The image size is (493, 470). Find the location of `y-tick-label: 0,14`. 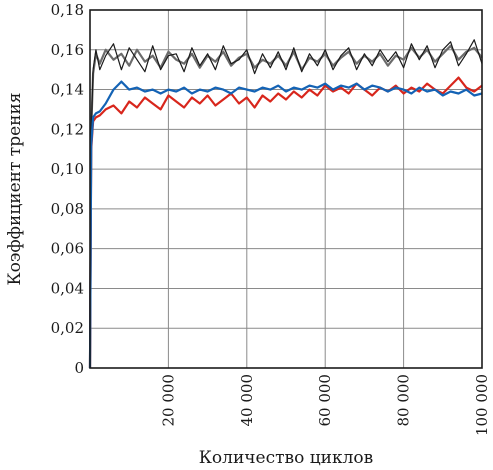

y-tick-label: 0,14 is located at coordinates (67, 90).